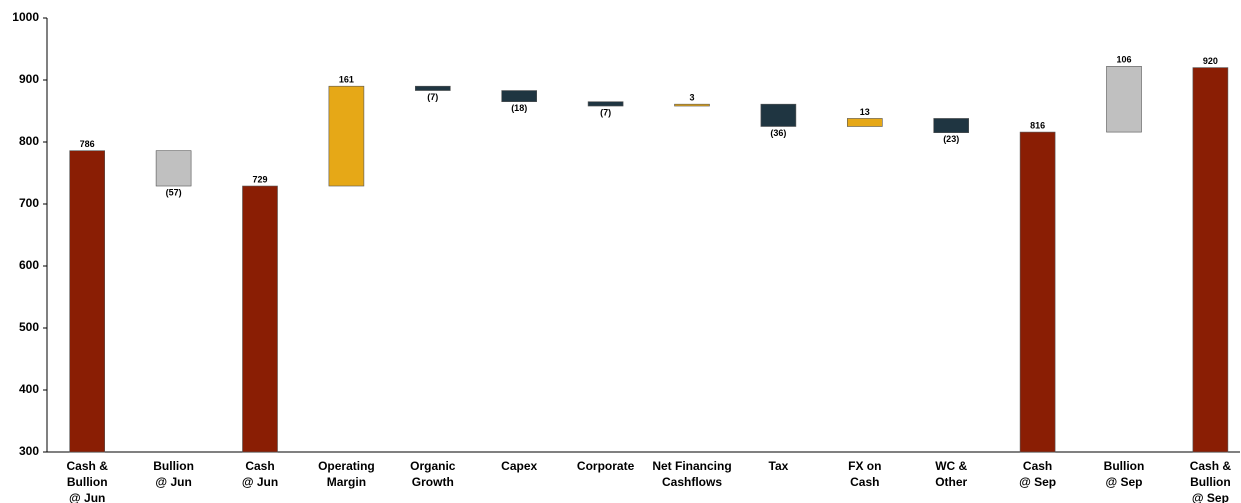 This screenshot has height=503, width=1241. Describe the element at coordinates (346, 482) in the screenshot. I see `x-tick-label: Margin` at that location.